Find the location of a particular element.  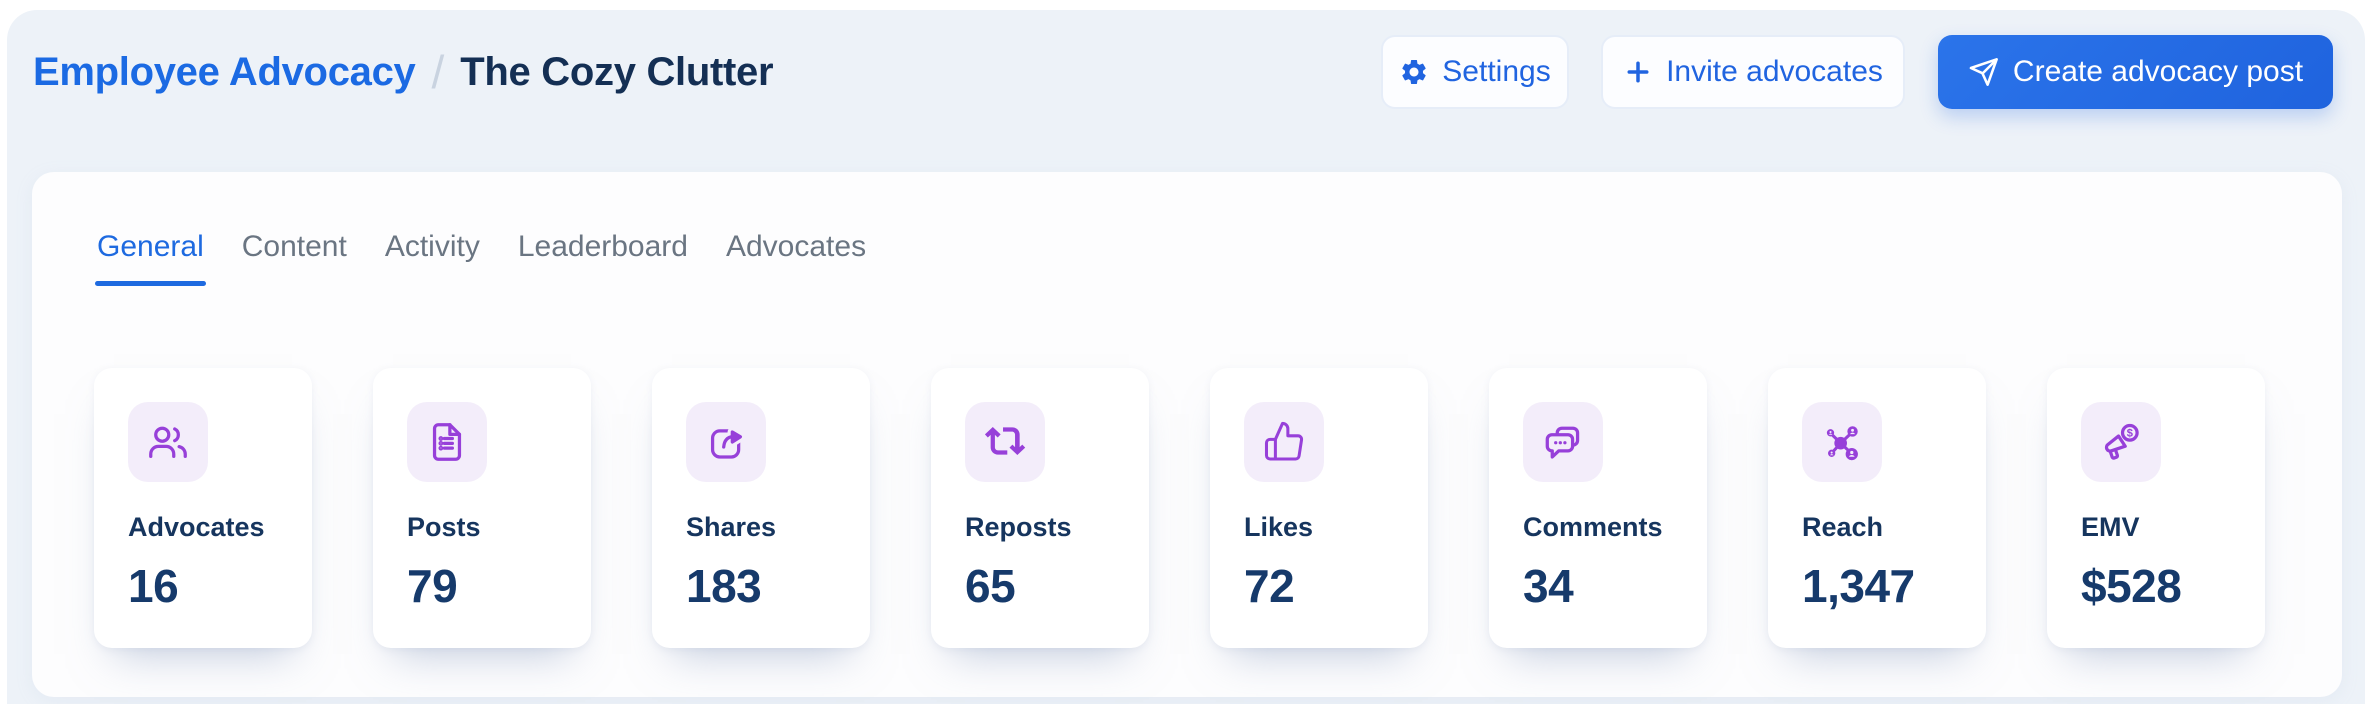

stat-label: Shares is located at coordinates (731, 527).